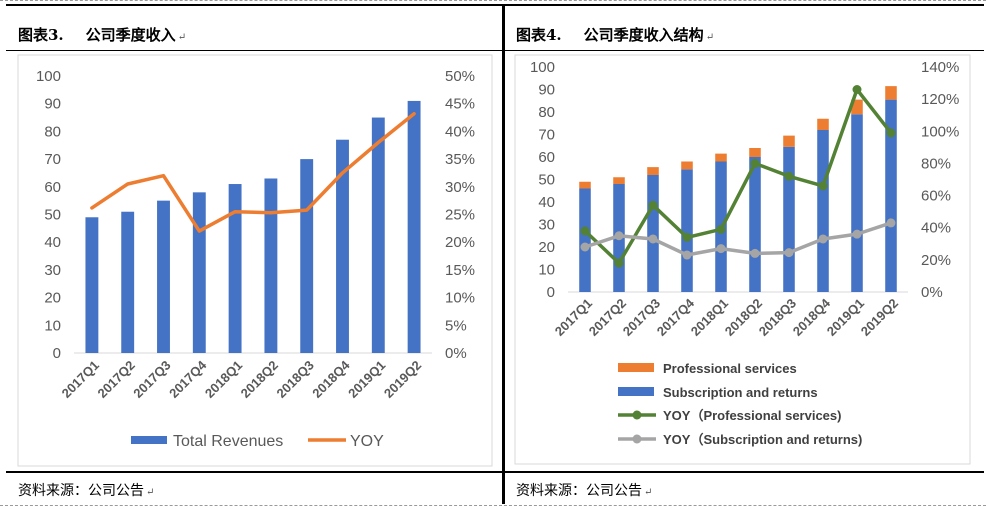 This screenshot has height=509, width=986. I want to click on right-axis-tick-label: 60%, so click(936, 196).